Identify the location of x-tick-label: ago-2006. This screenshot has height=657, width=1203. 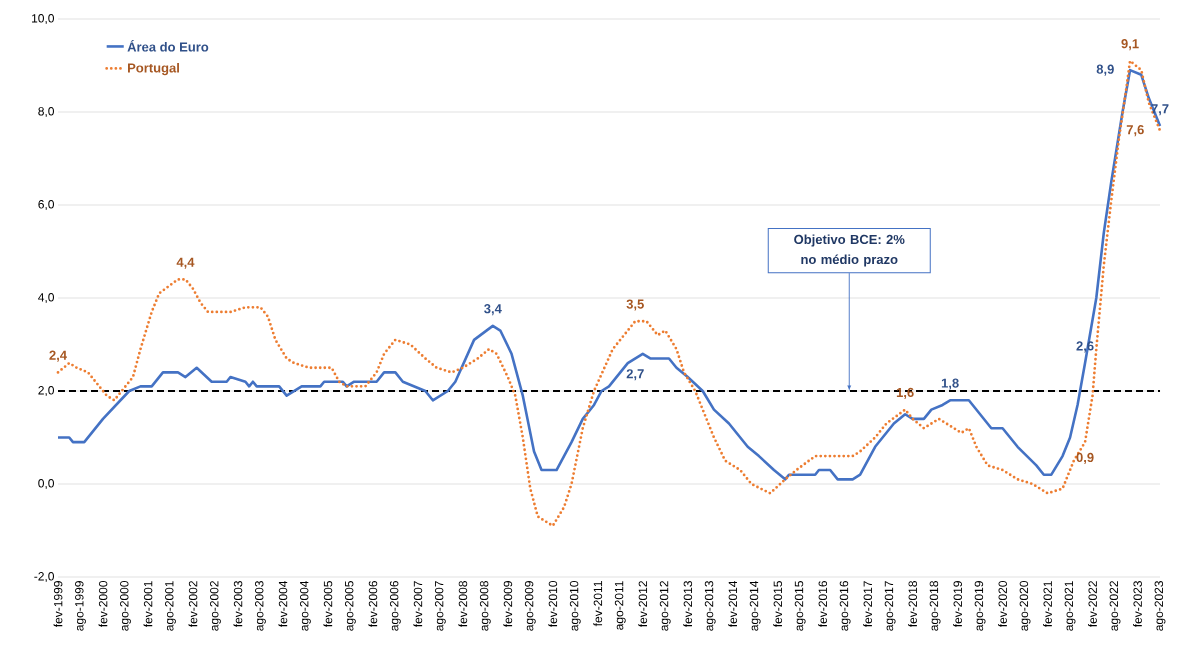
(395, 606).